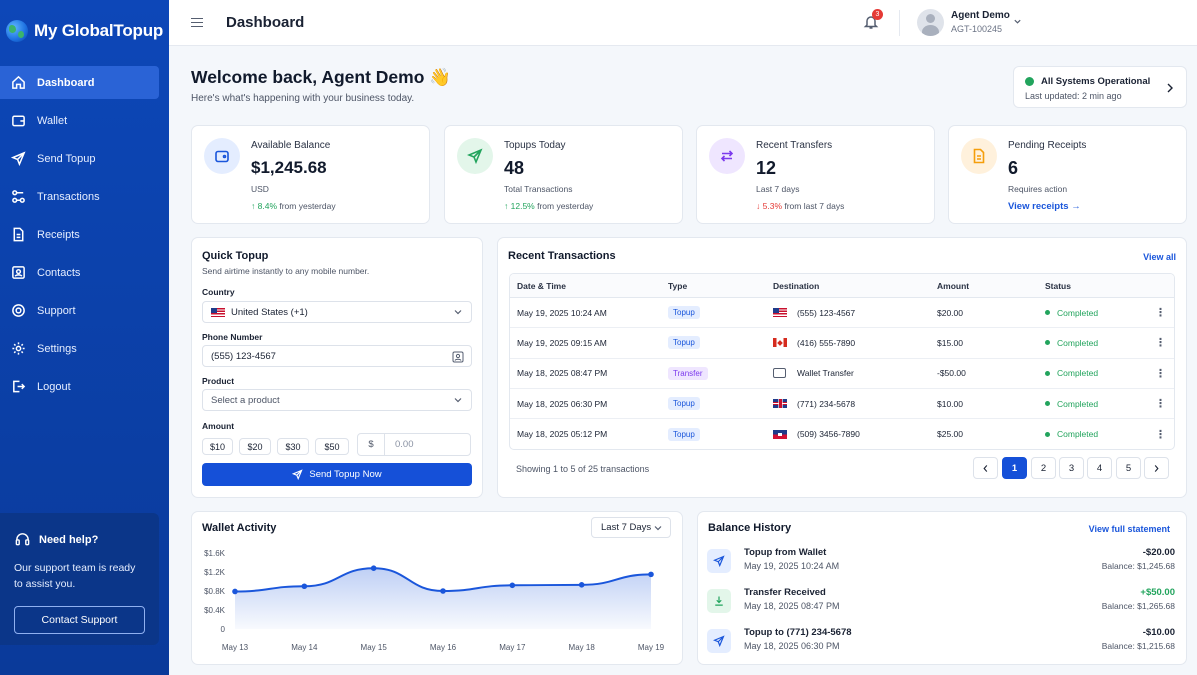  Describe the element at coordinates (1014, 468) in the screenshot. I see `page-1-button: 1` at that location.